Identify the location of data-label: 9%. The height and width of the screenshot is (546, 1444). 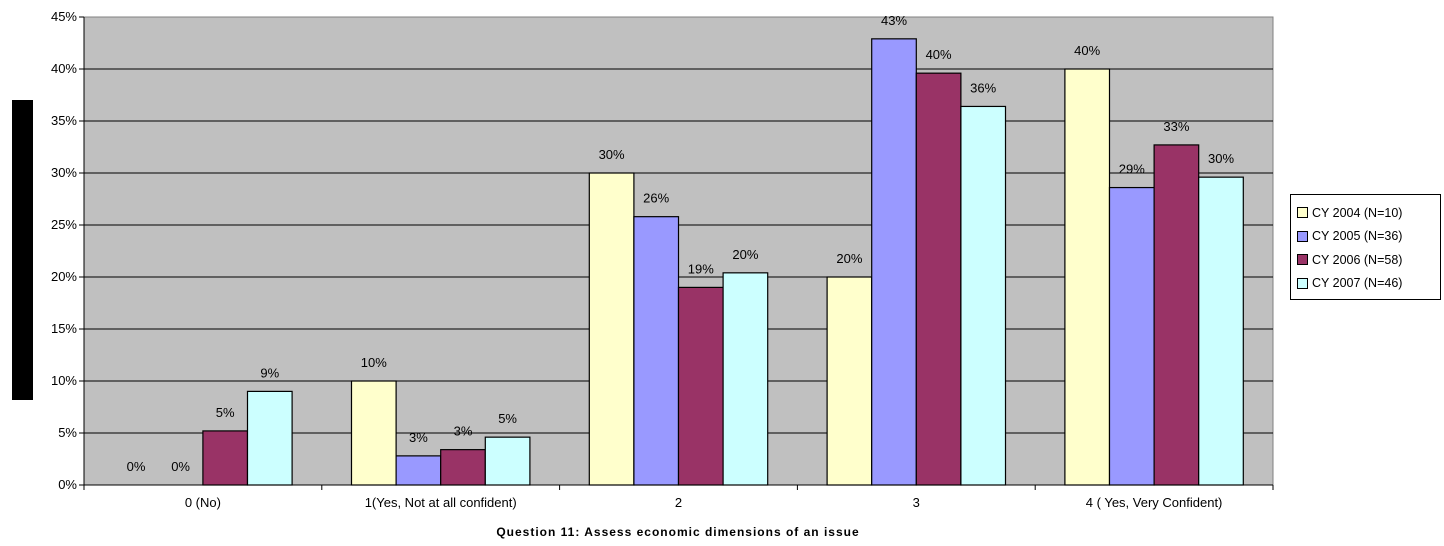
(269, 372).